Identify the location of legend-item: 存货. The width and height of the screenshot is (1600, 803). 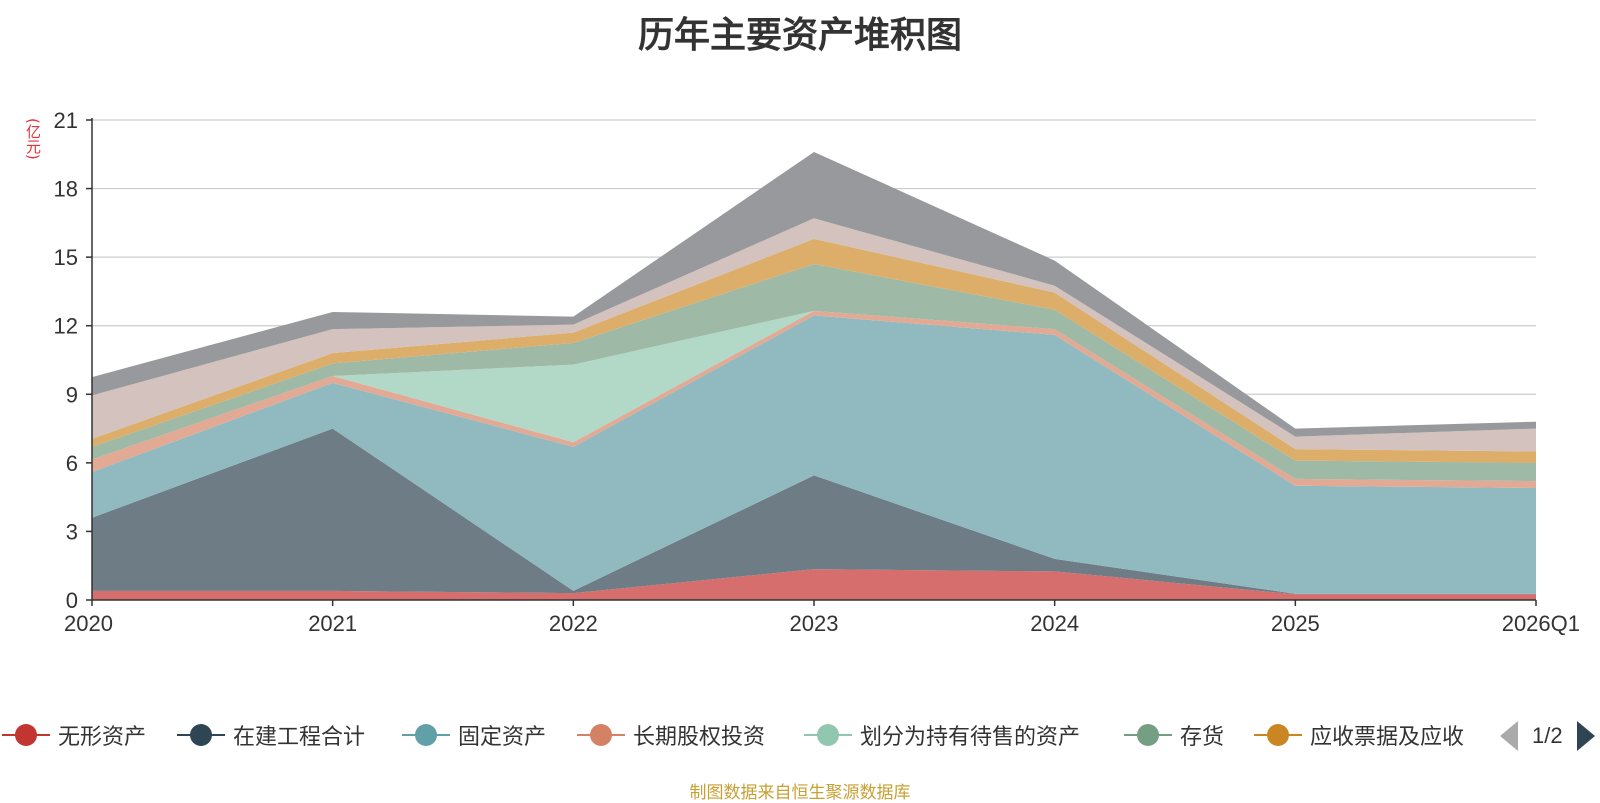
(1173, 735).